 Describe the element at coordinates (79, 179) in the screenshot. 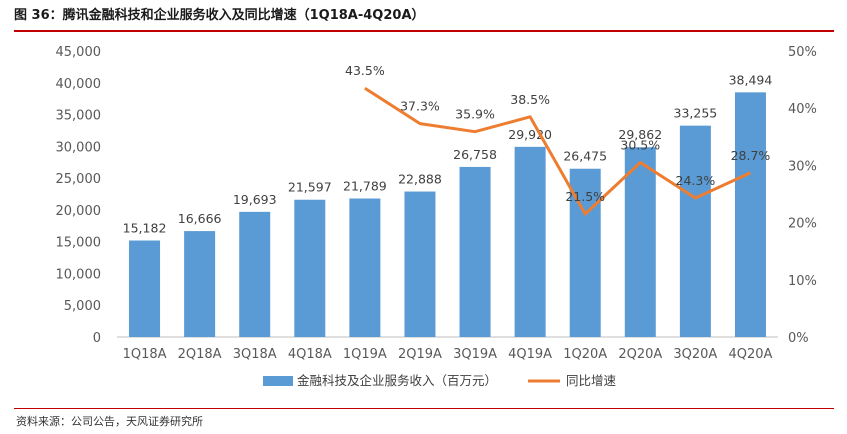

I see `left-tick-label: 25,000` at that location.